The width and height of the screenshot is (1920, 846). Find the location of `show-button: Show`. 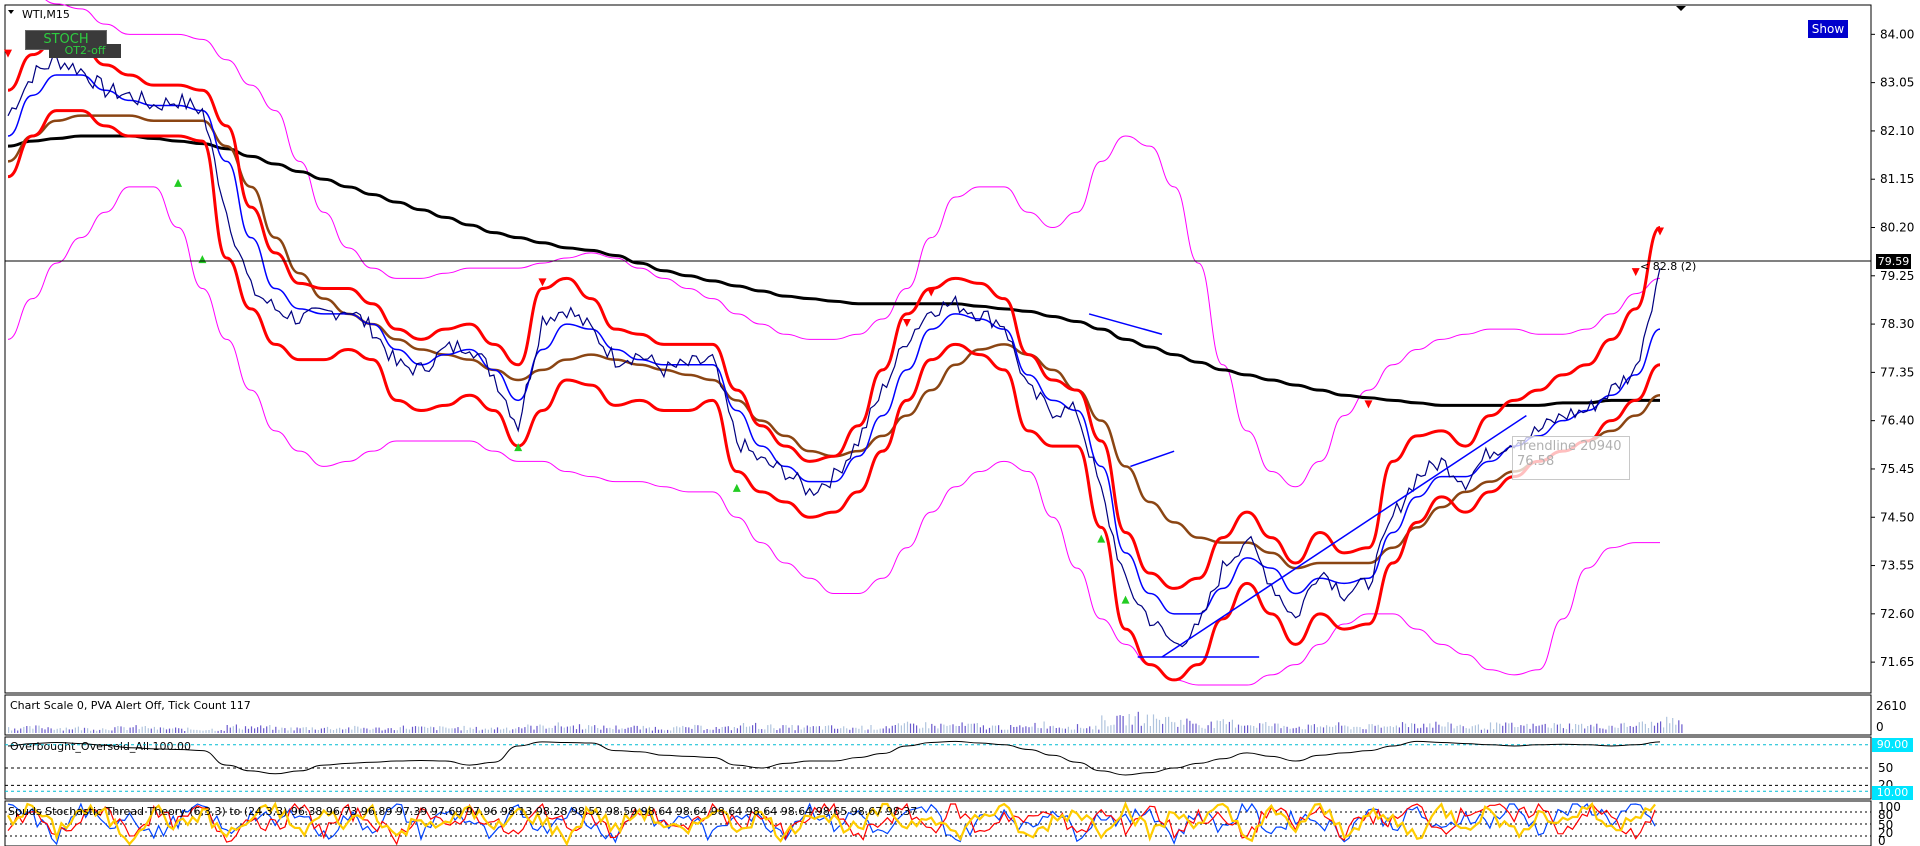

show-button: Show is located at coordinates (1828, 29).